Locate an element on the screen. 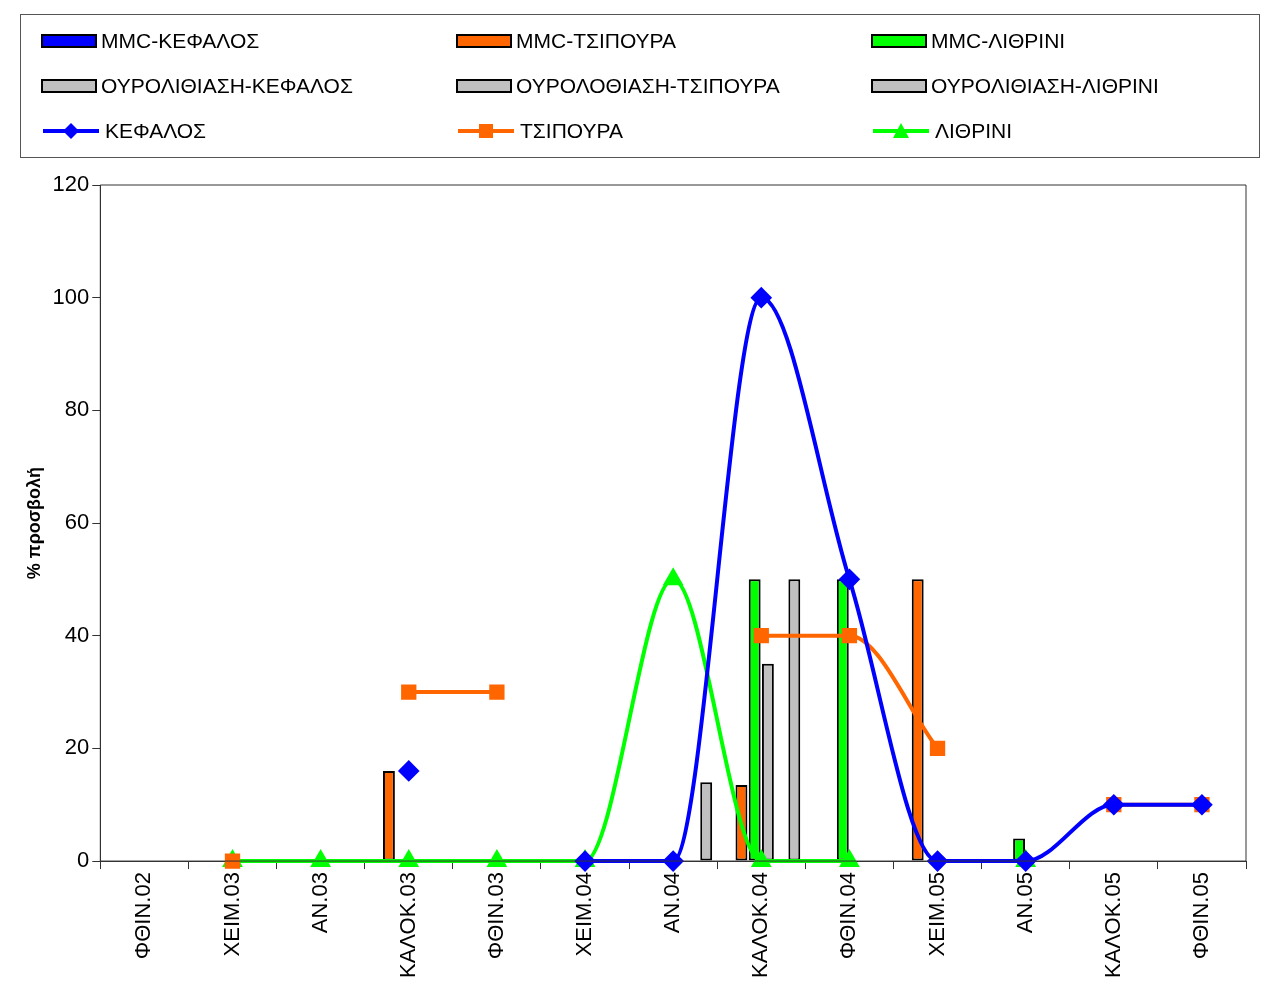 The width and height of the screenshot is (1262, 989). y-tick-label: 120 is located at coordinates (71, 184).